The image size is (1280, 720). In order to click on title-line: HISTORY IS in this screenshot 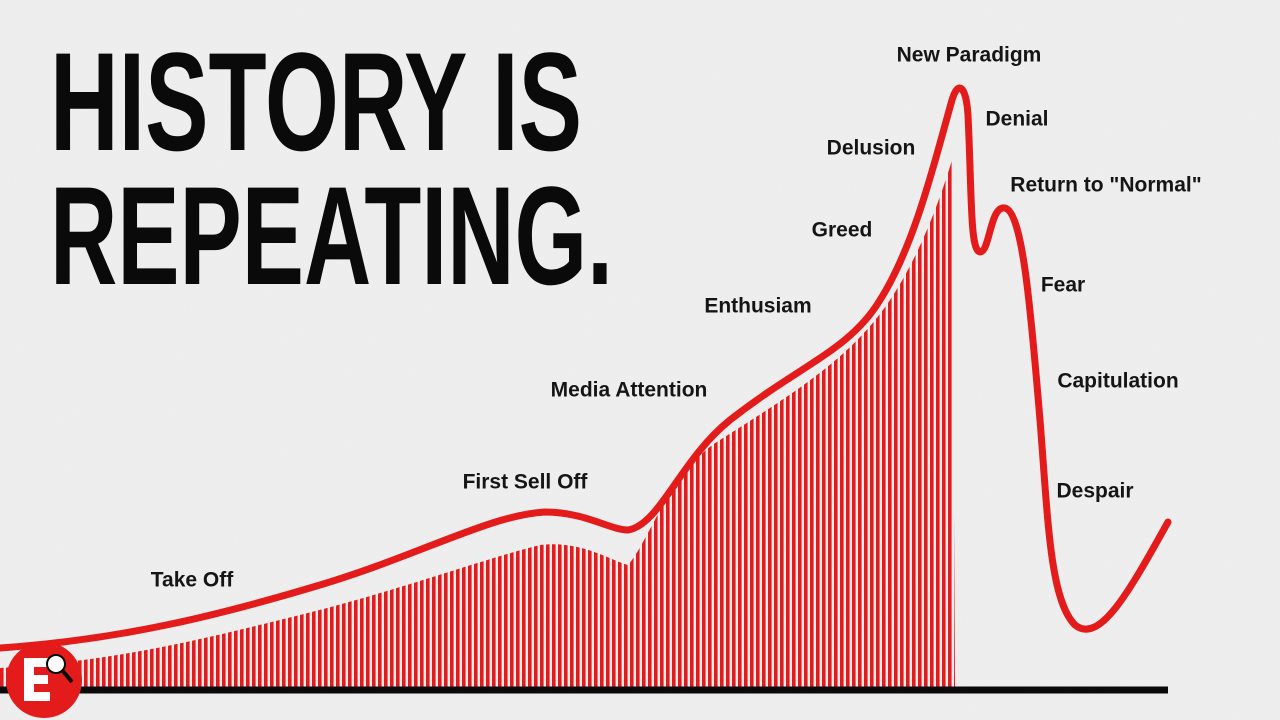, I will do `click(316, 101)`.